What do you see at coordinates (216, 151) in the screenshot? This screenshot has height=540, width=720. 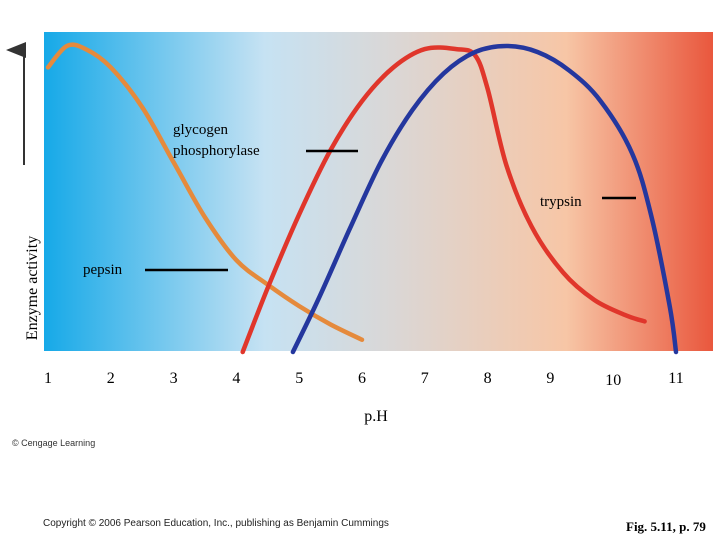 I see `label-glycogen-line2: phosphorylase` at bounding box center [216, 151].